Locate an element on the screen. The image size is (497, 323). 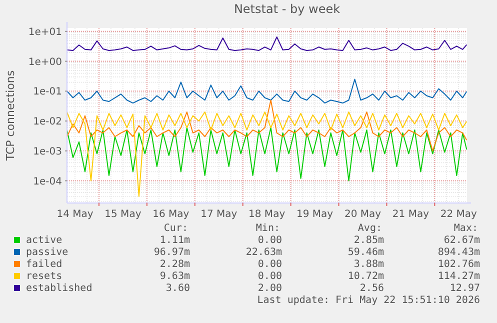
text: Cur: is located at coordinates (176, 228).